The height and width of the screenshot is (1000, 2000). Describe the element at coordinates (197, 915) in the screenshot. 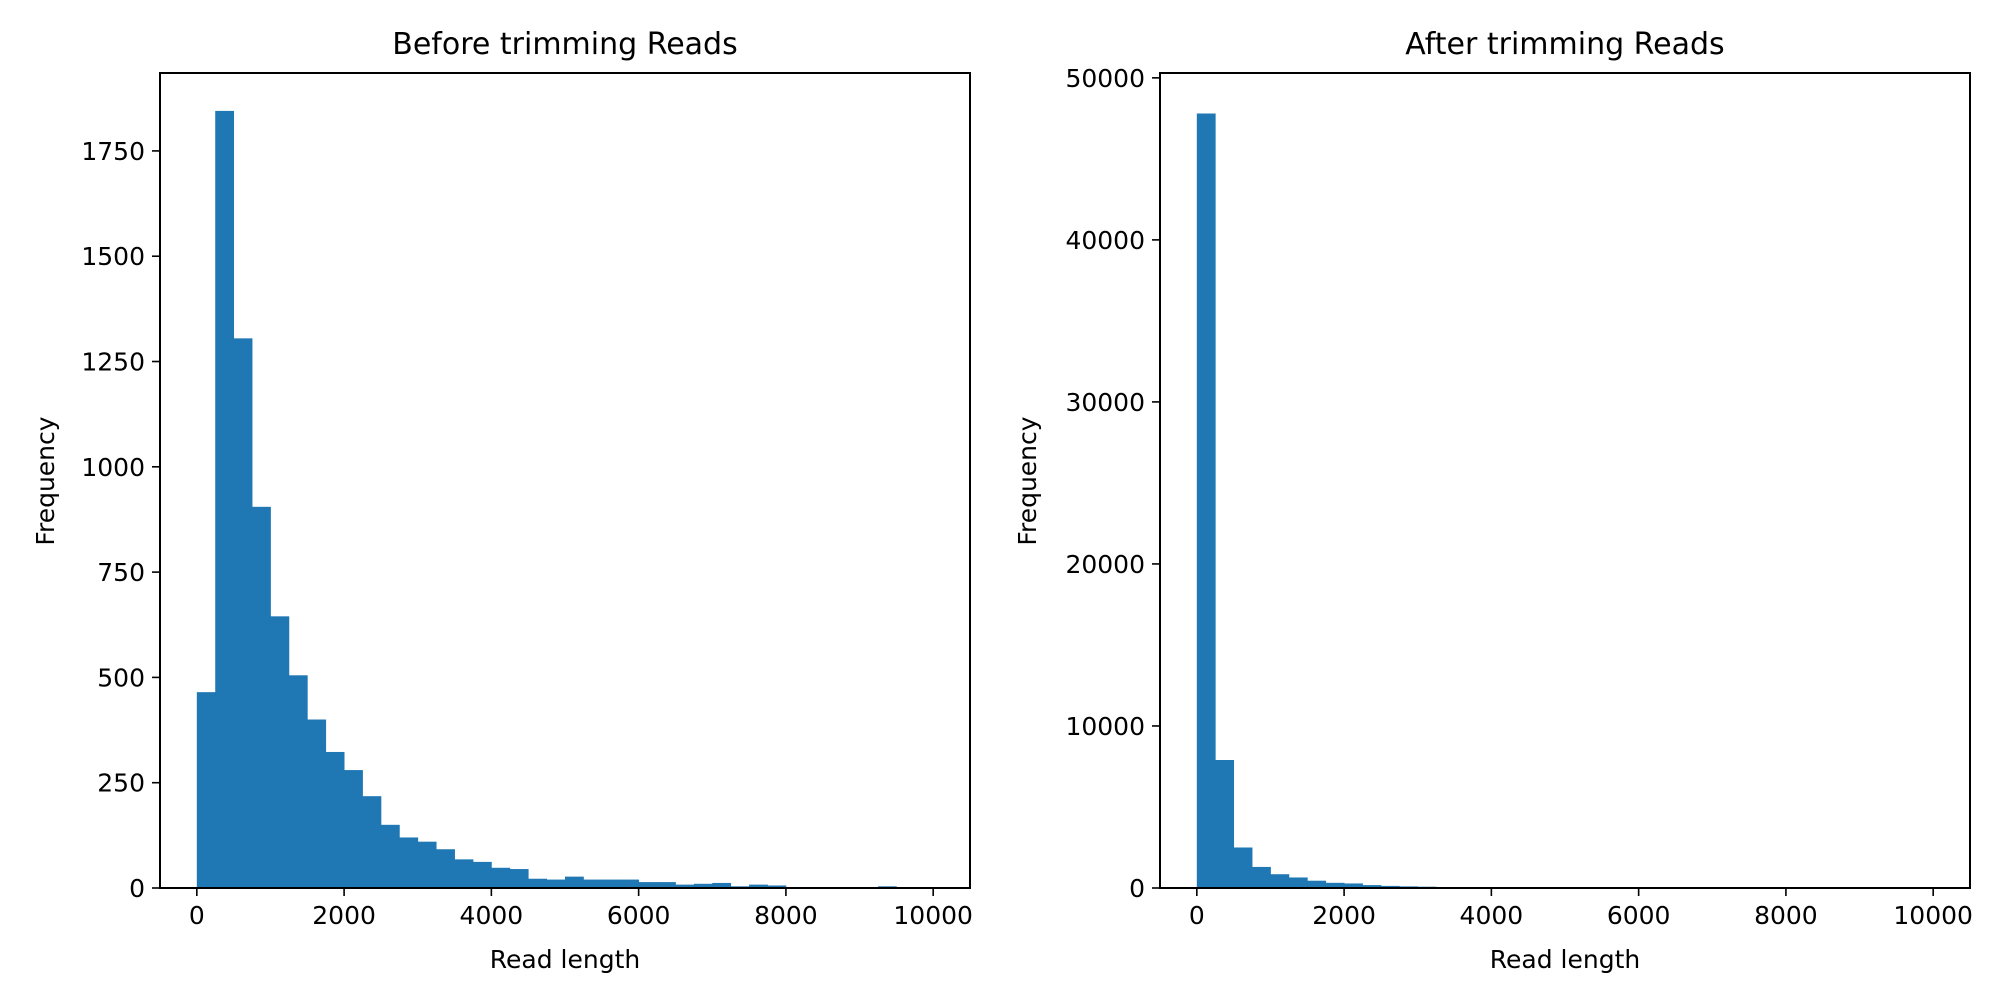

I see `x-tick-label-before-0: 0` at that location.